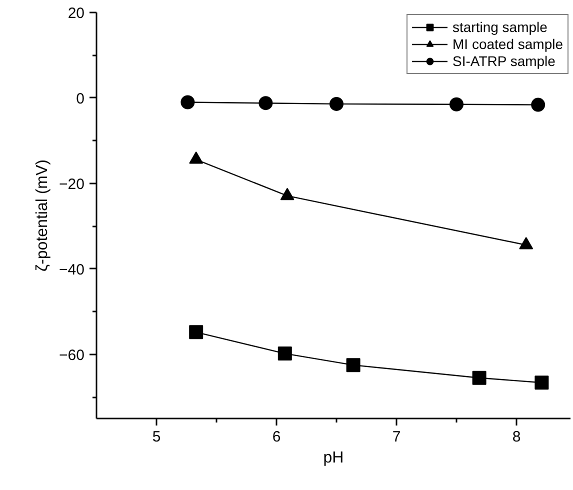 This screenshot has height=490, width=573. I want to click on x-tick-label: 8, so click(516, 437).